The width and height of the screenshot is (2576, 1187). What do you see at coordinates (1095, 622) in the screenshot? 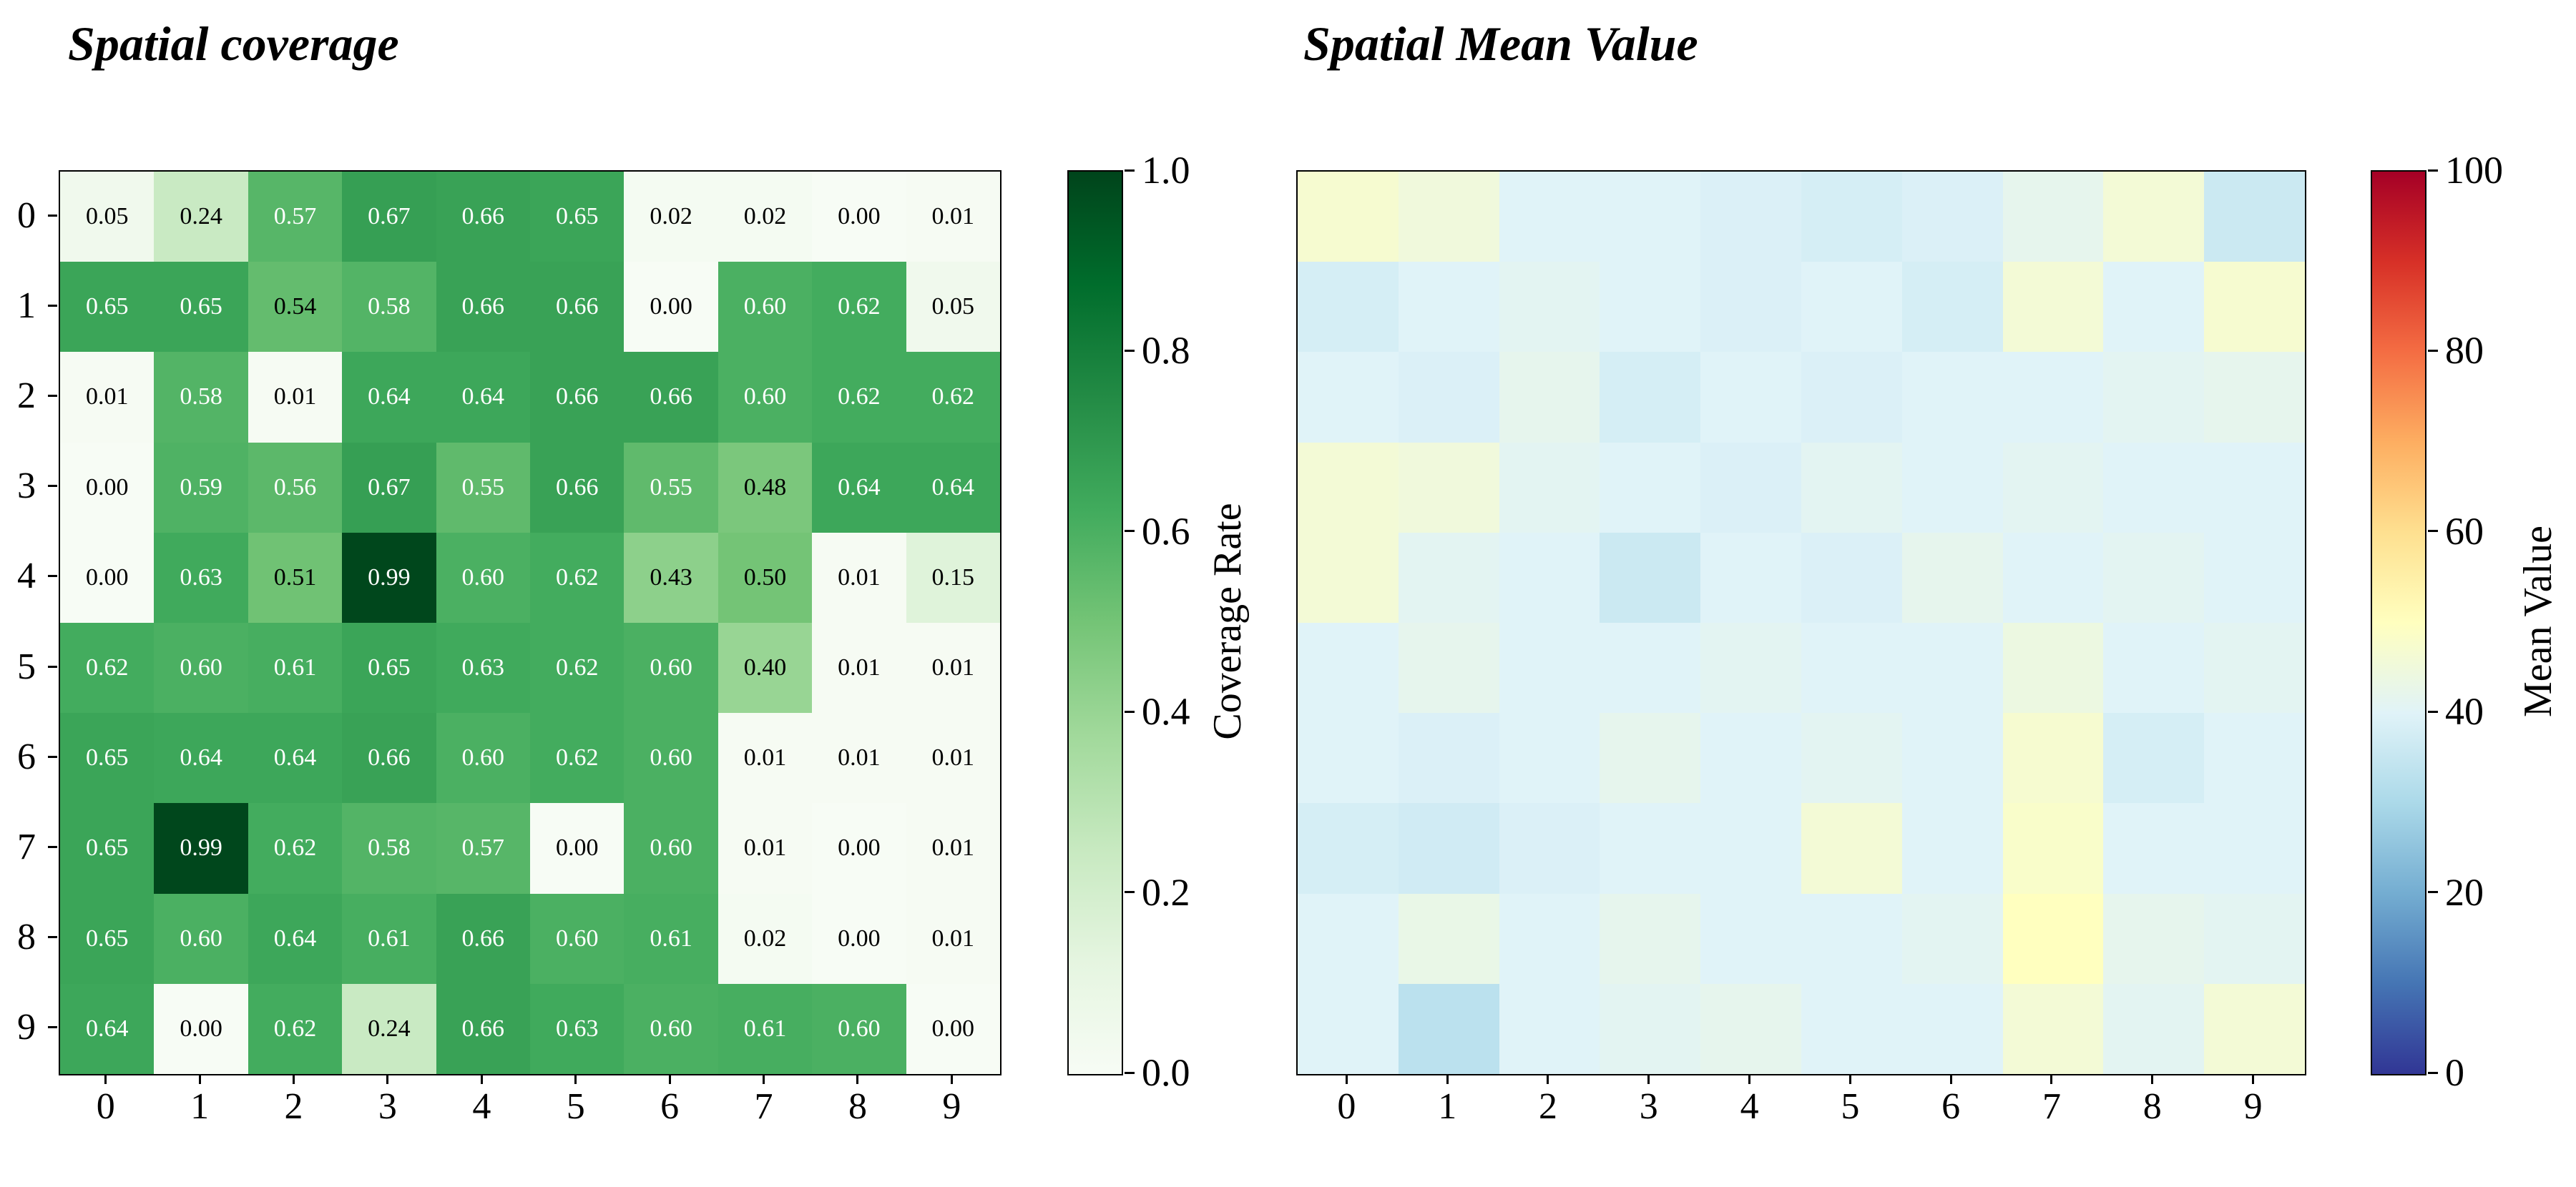
I see `coverage-colorbar` at bounding box center [1095, 622].